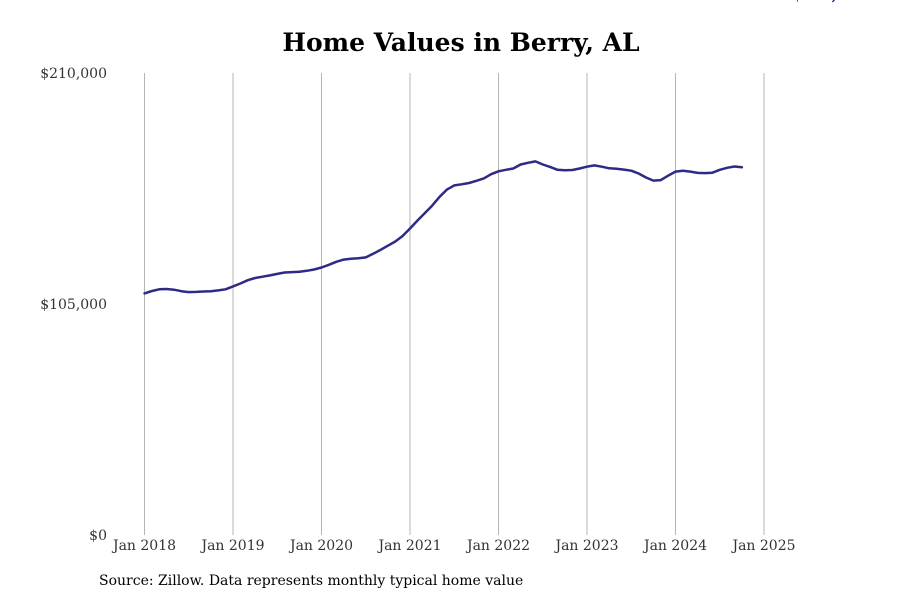 This screenshot has width=900, height=600. What do you see at coordinates (73, 305) in the screenshot?
I see `y-tick-label: $105,000` at bounding box center [73, 305].